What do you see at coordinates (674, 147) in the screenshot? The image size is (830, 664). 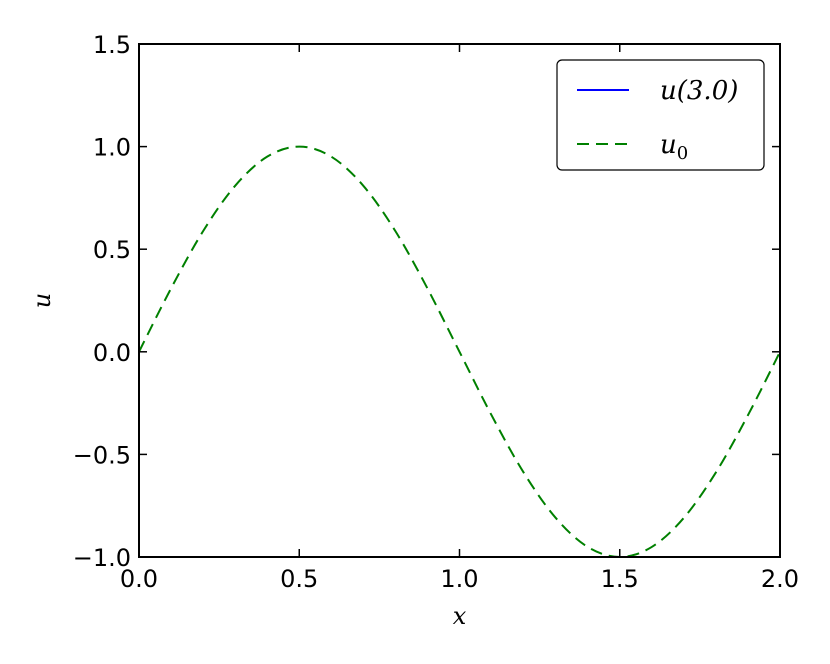 I see `legend-label-u0: u0` at bounding box center [674, 147].